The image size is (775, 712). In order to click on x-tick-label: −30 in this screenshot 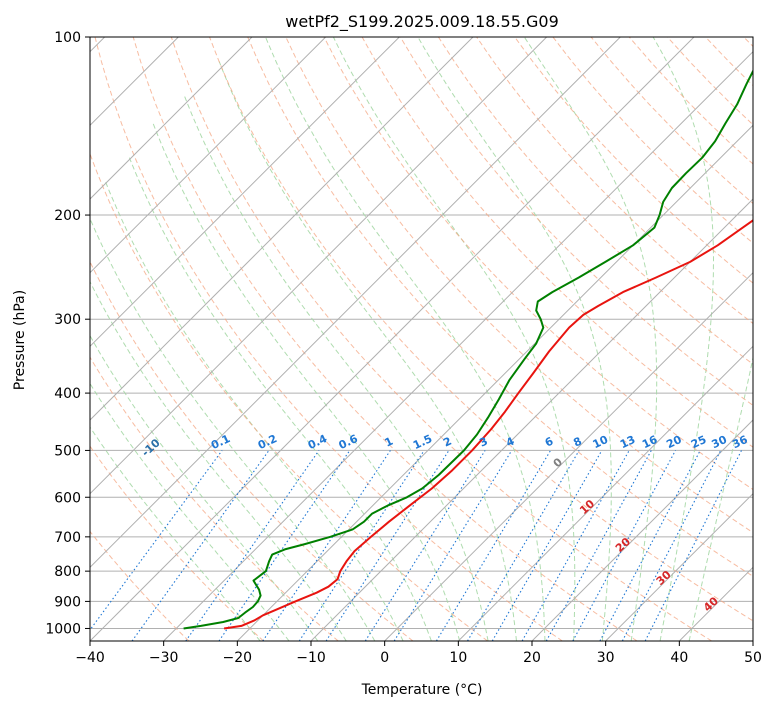, I will do `click(164, 658)`.